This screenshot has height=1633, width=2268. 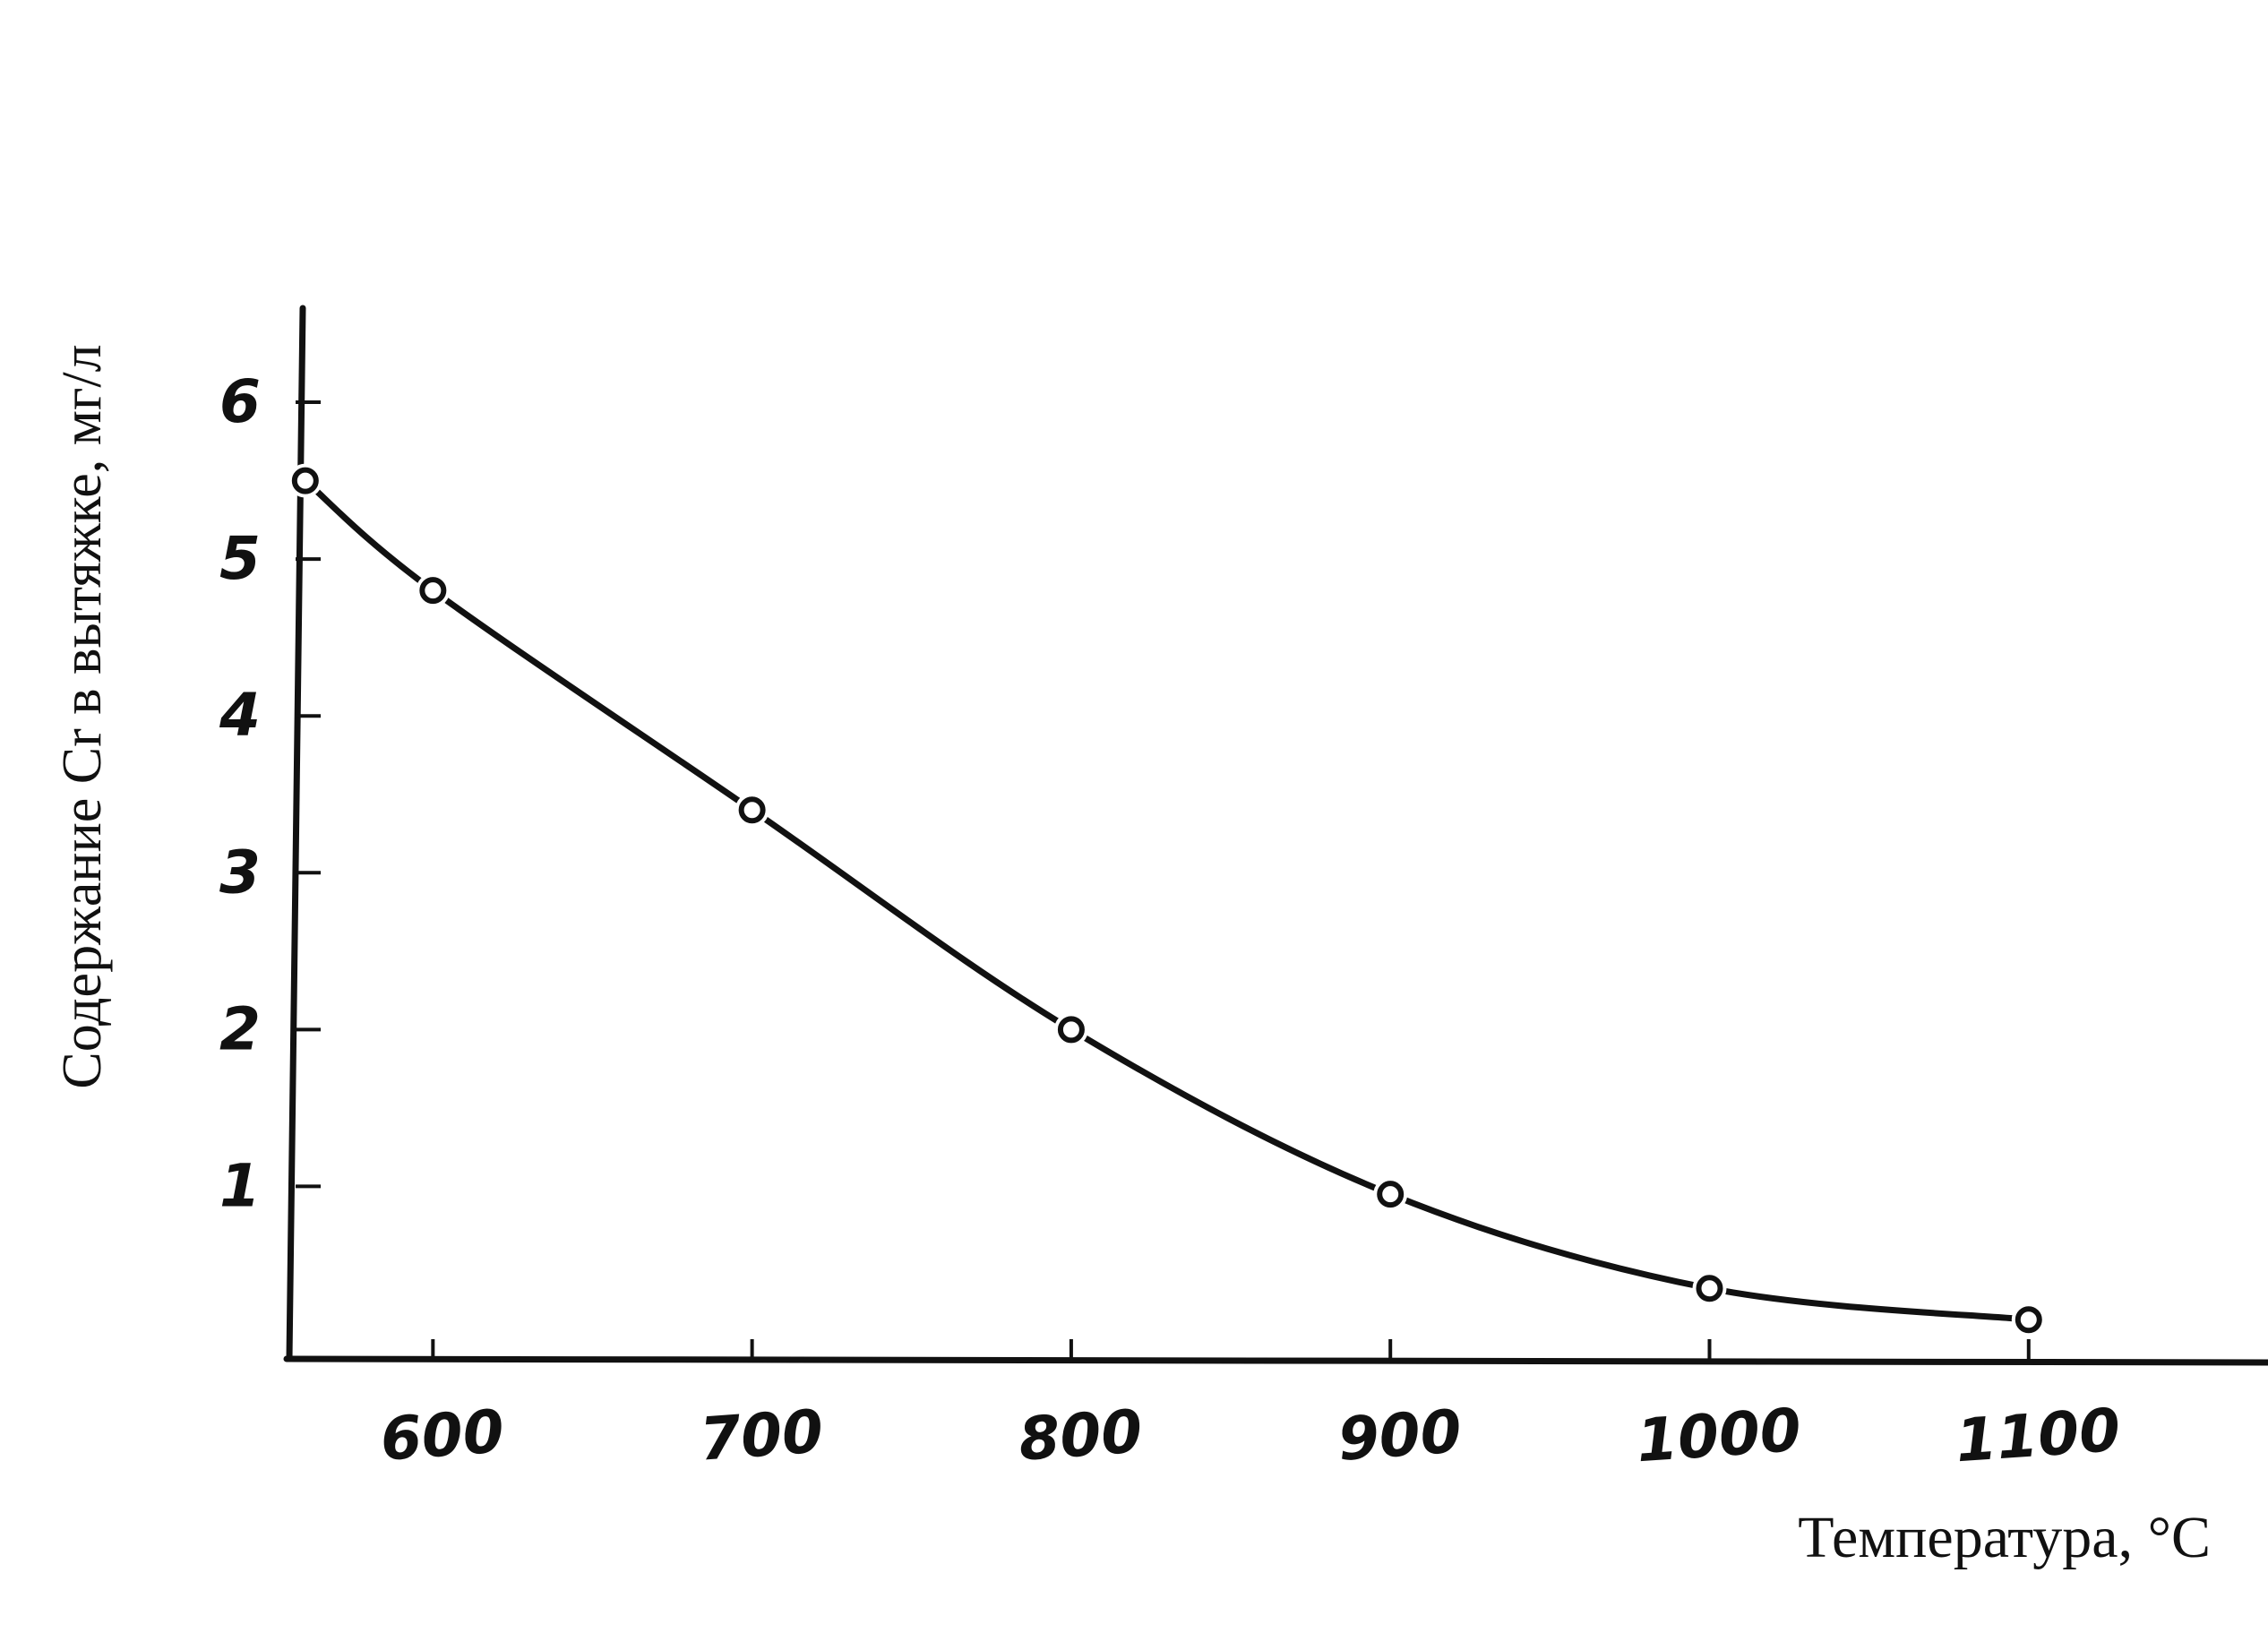 What do you see at coordinates (270, 793) in the screenshot?
I see `y-ticks: 1 2 3 4 5 6` at bounding box center [270, 793].